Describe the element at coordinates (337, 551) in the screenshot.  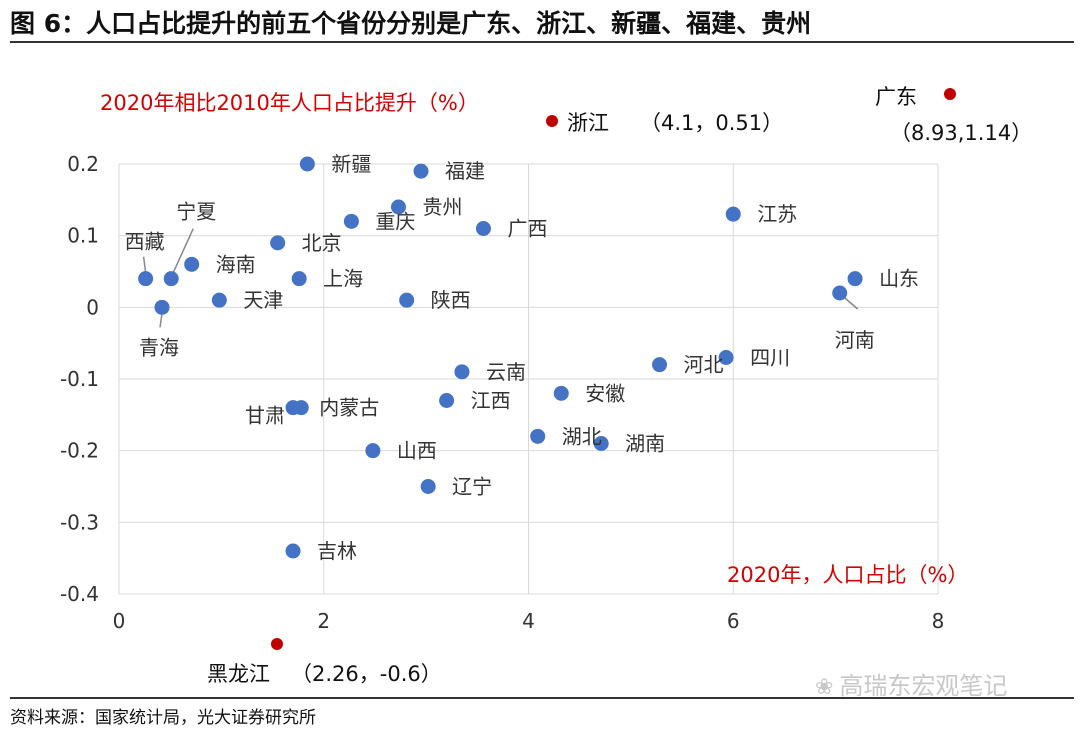
I see `data-label: 吉林` at that location.